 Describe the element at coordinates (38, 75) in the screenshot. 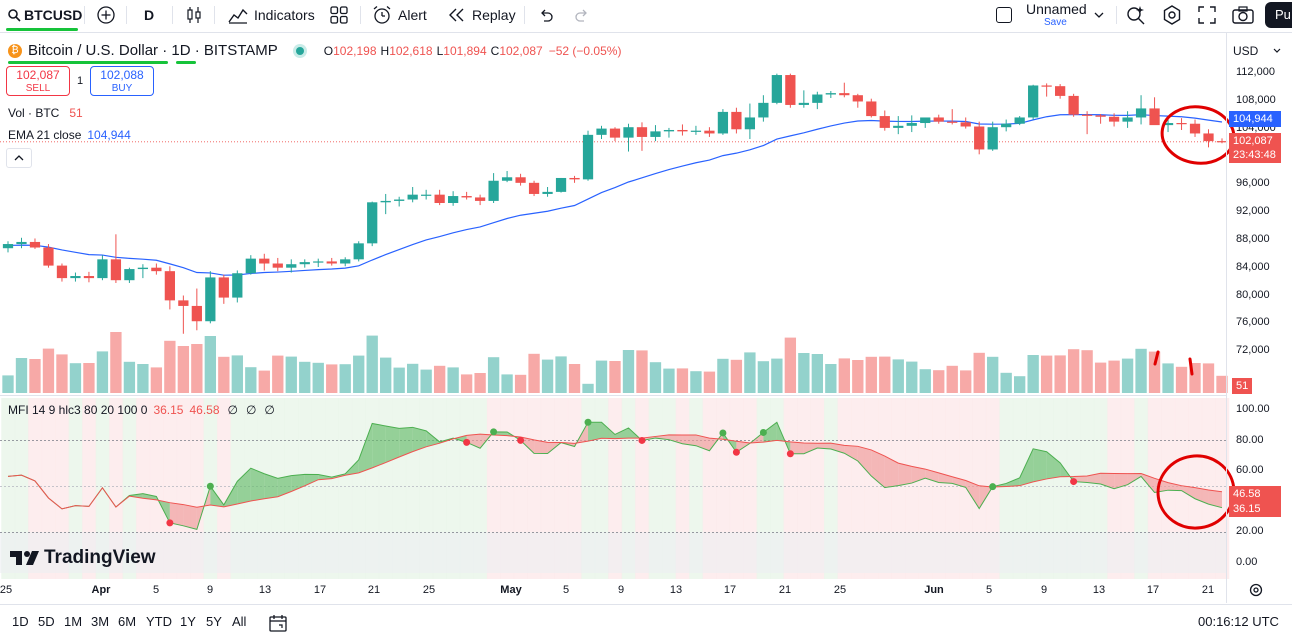

I see `sell-price: 102,087` at that location.